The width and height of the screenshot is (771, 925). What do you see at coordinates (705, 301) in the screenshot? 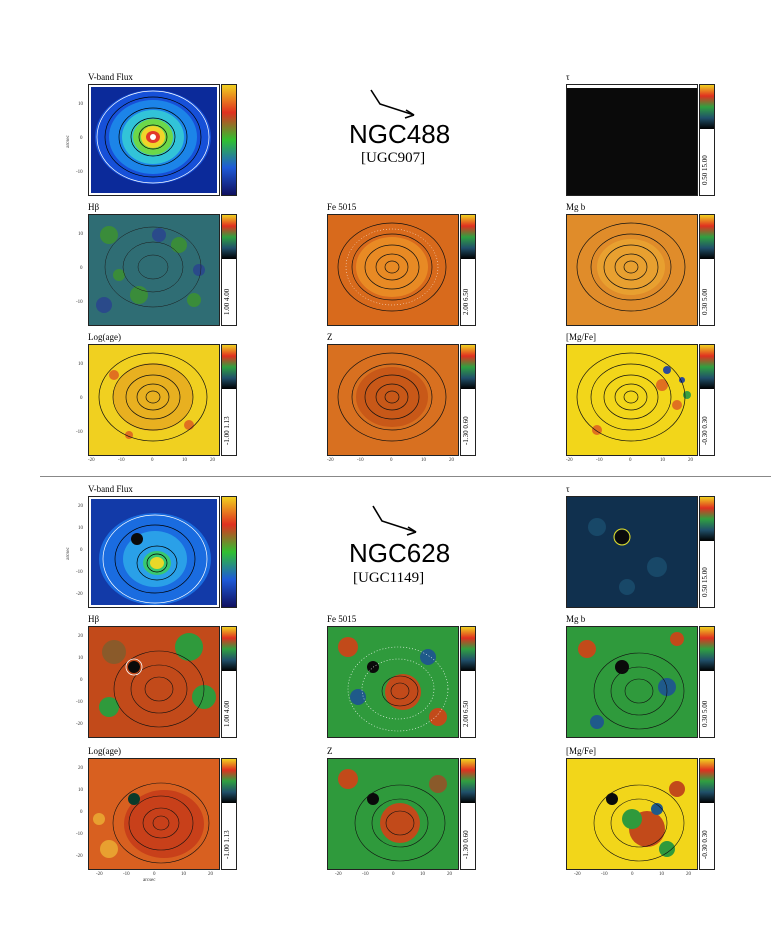
I see `color-range: 0.30 5.00` at bounding box center [705, 301].